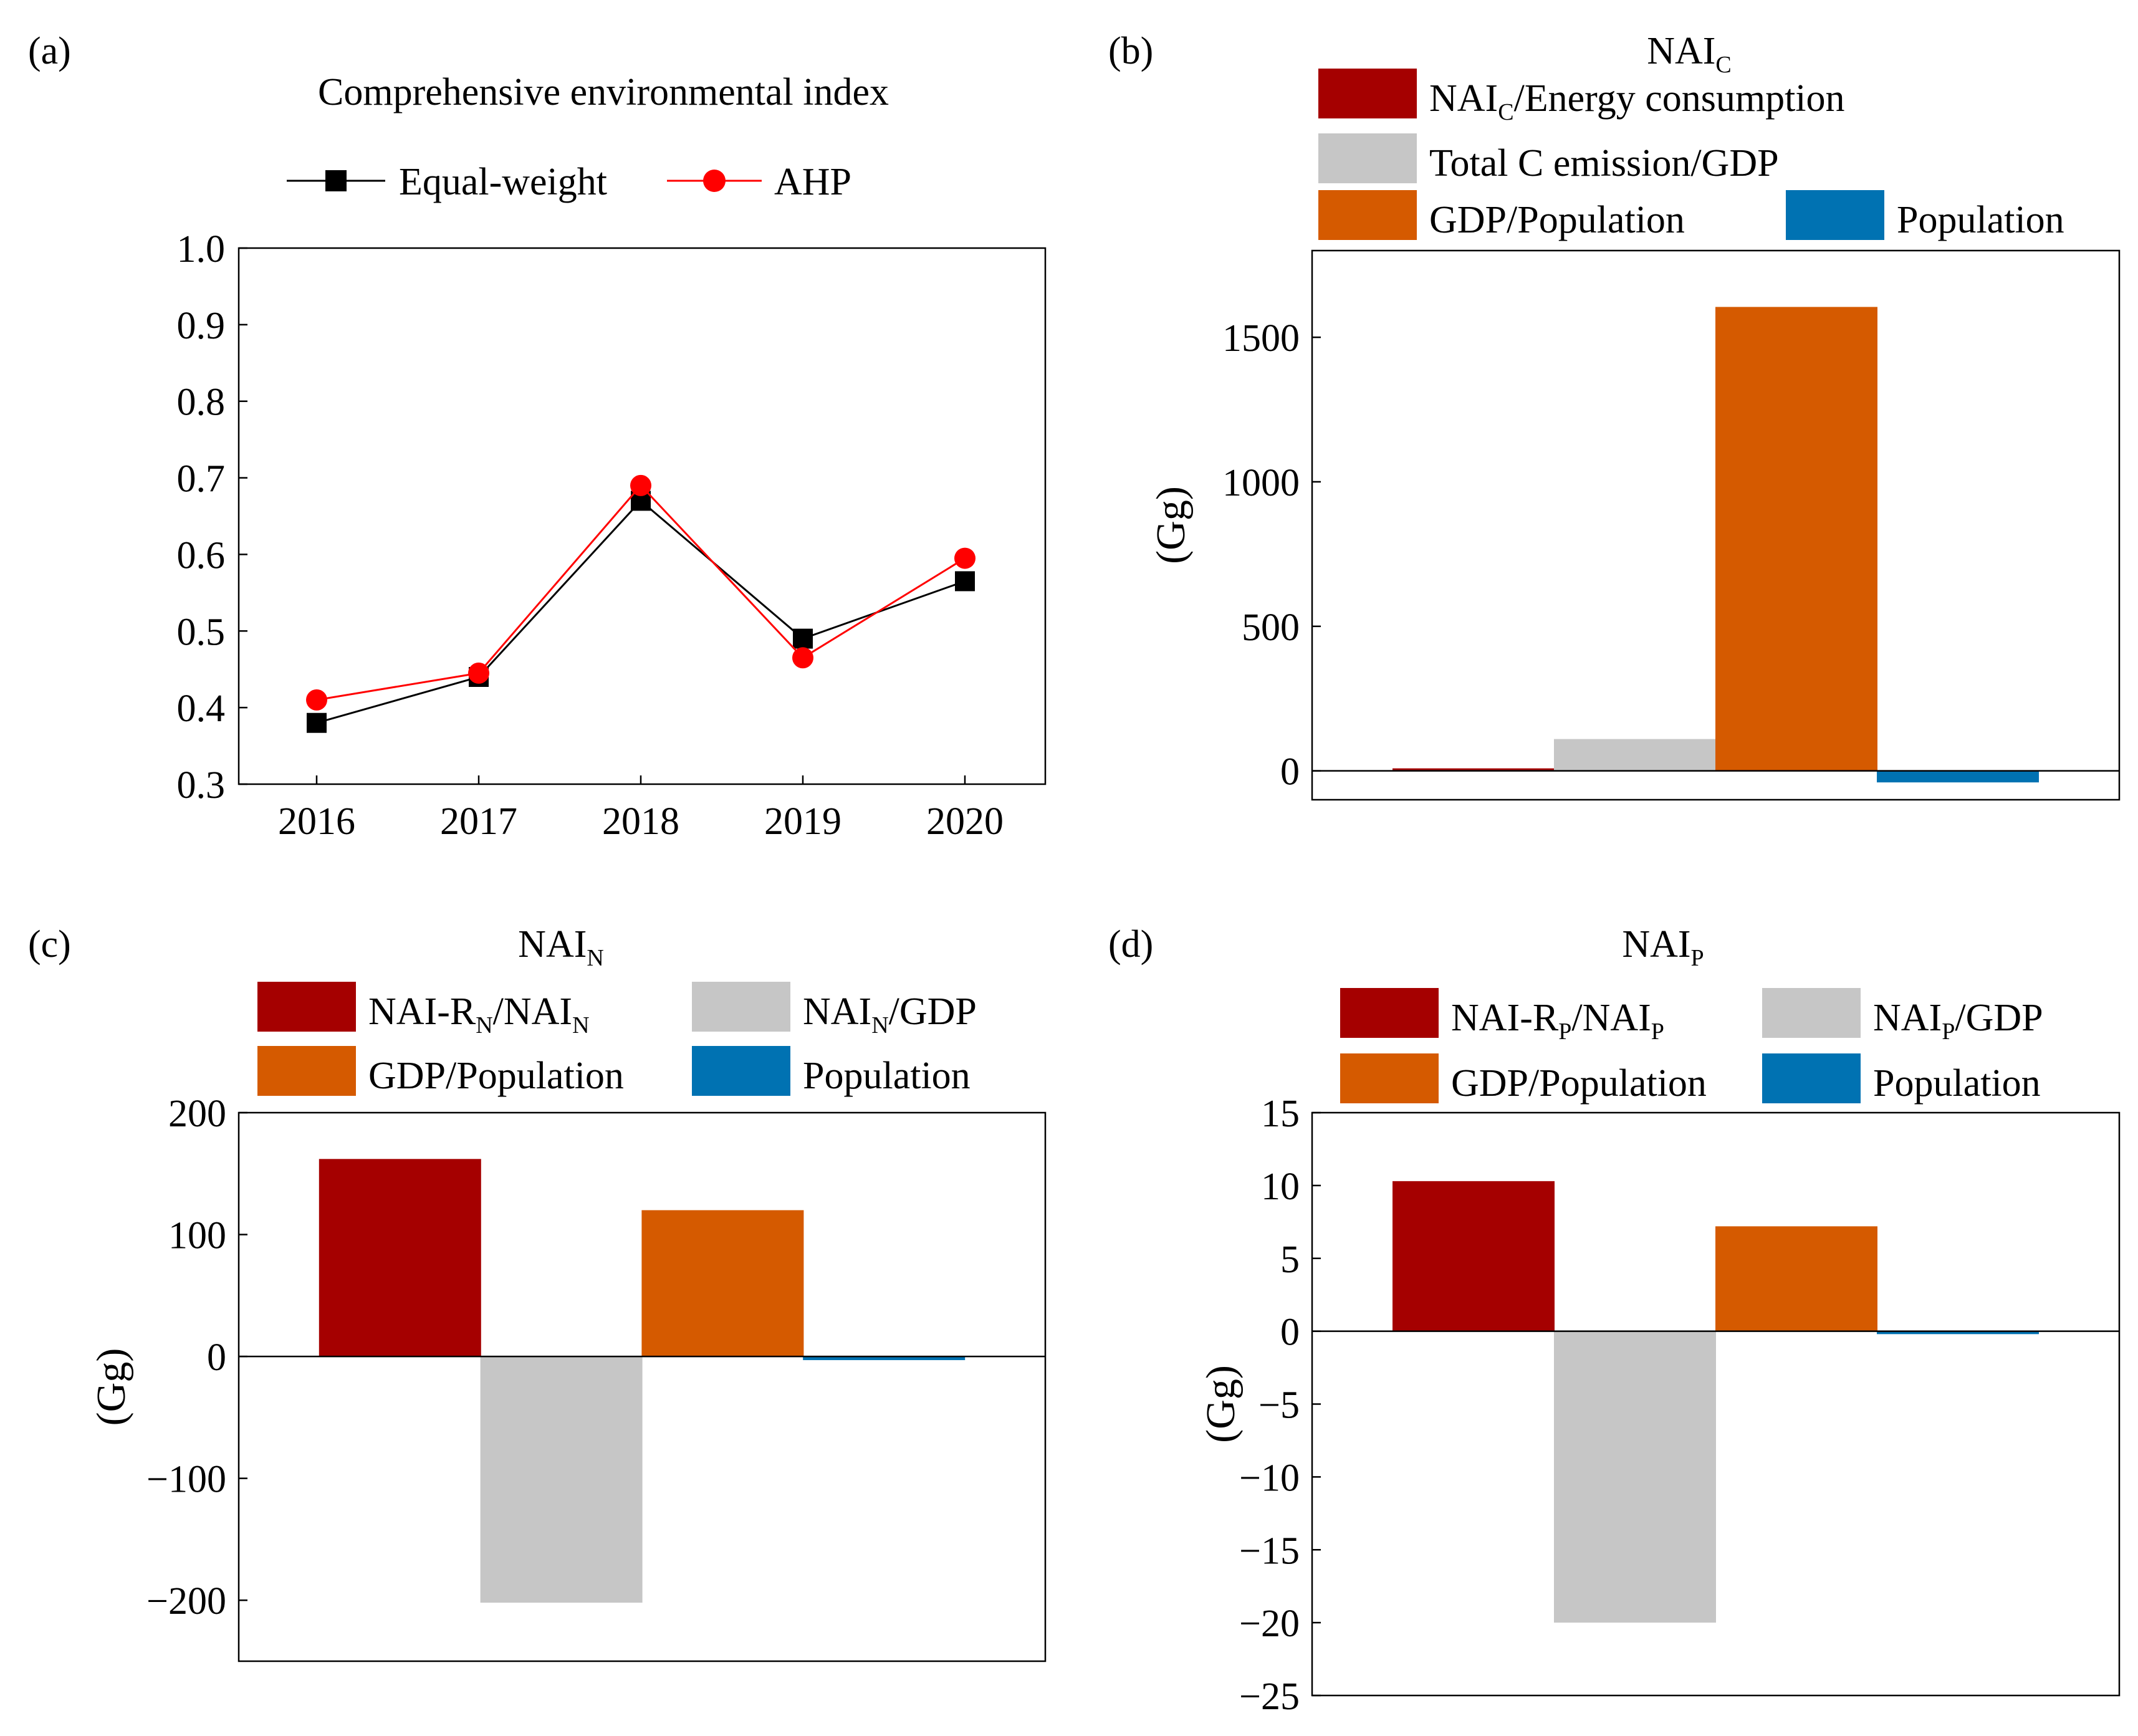  I want to click on legend-marker-circle, so click(714, 181).